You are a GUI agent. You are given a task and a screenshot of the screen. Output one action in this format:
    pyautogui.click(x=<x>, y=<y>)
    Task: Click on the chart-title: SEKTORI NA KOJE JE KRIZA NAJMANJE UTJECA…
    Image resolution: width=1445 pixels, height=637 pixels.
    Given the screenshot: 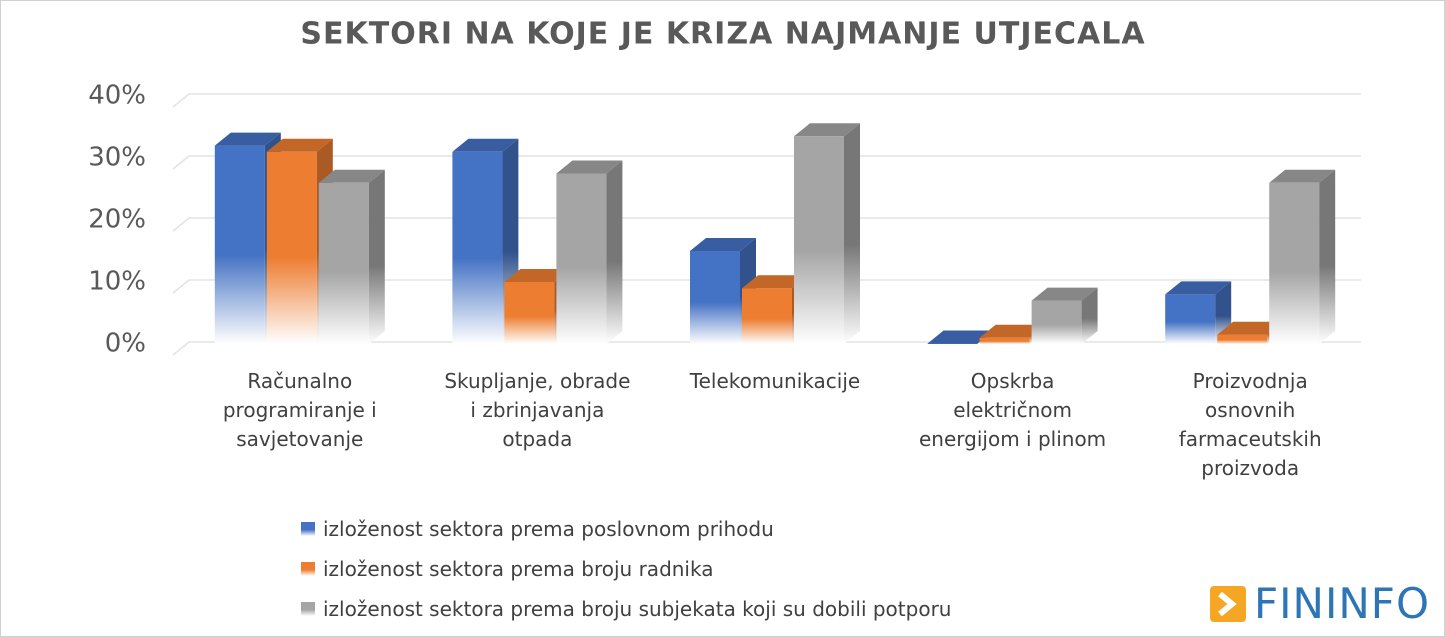 What is the action you would take?
    pyautogui.click(x=722, y=34)
    